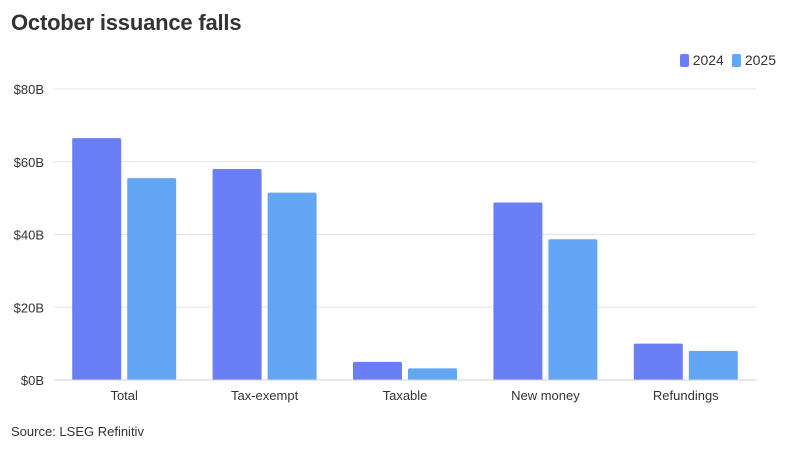 Image resolution: width=800 pixels, height=450 pixels. What do you see at coordinates (77, 431) in the screenshot?
I see `source-note: Source: LSEG Refinitiv` at bounding box center [77, 431].